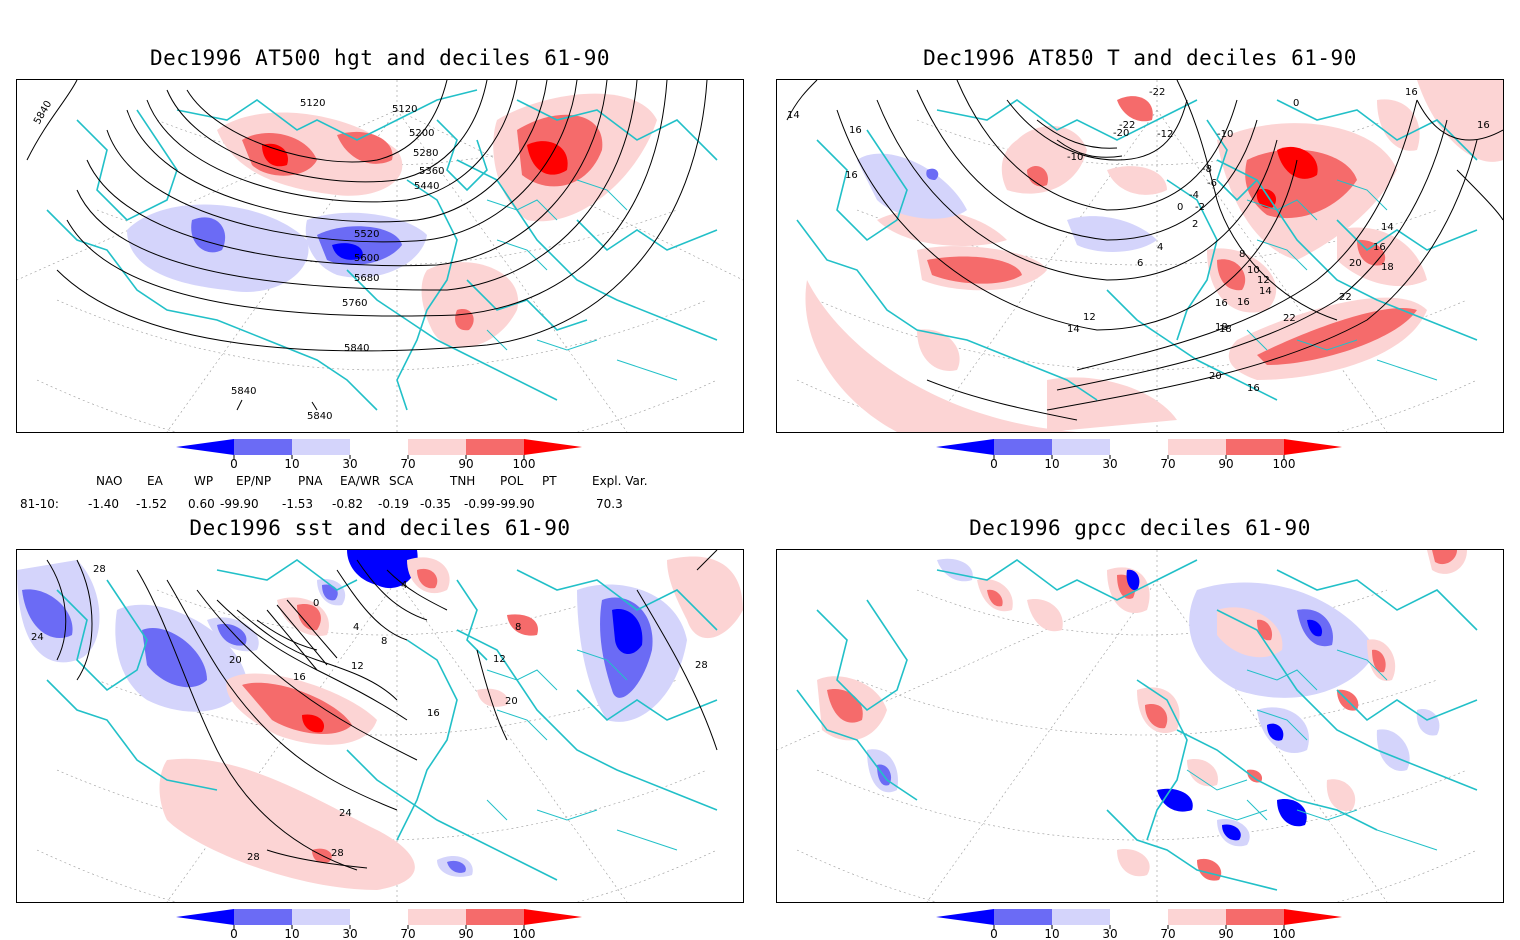 Image resolution: width=1520 pixels, height=940 pixels. Describe the element at coordinates (310, 481) in the screenshot. I see `index-header: PNA` at that location.